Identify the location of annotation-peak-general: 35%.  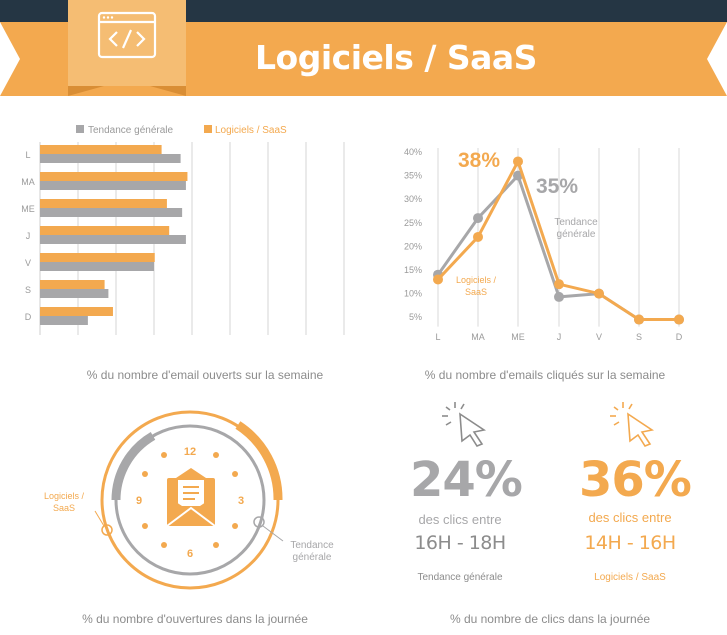
(557, 186).